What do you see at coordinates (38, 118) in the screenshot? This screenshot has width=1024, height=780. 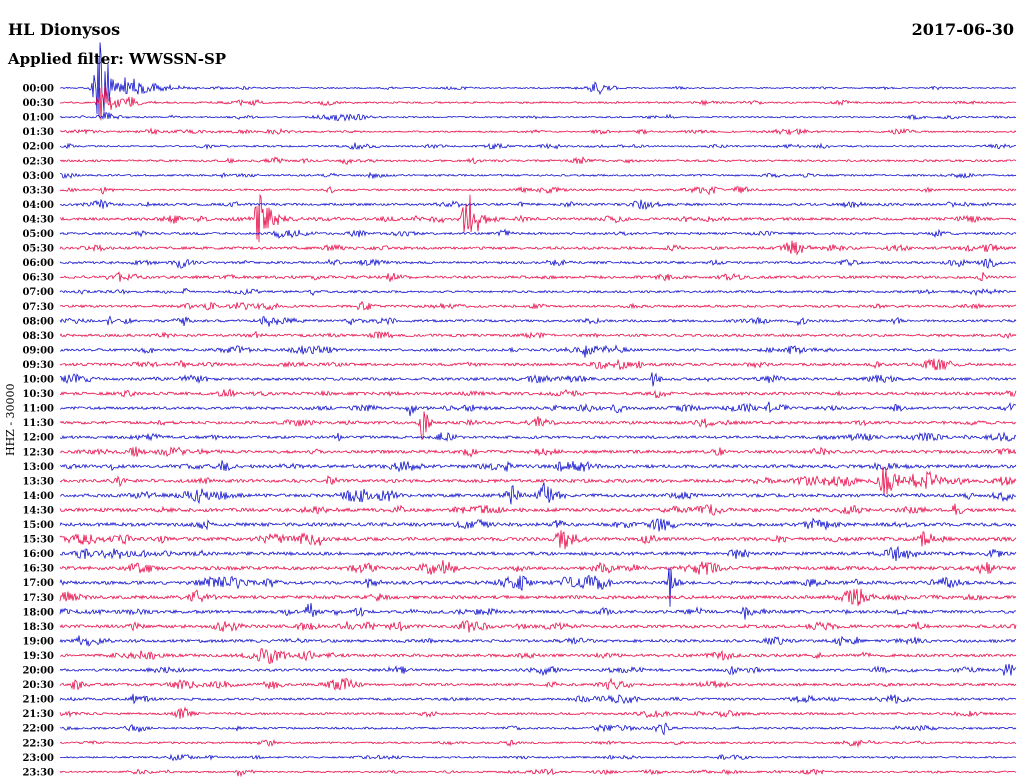 I see `time-label: 01:00` at bounding box center [38, 118].